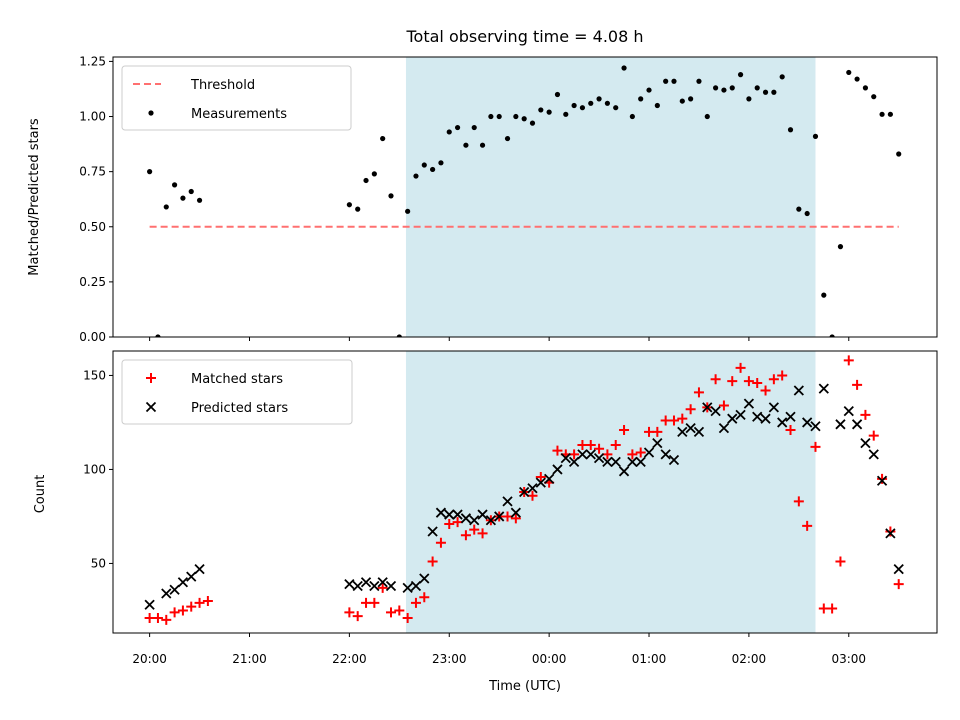  What do you see at coordinates (349, 659) in the screenshot?
I see `x-tick-label: 22:00` at bounding box center [349, 659].